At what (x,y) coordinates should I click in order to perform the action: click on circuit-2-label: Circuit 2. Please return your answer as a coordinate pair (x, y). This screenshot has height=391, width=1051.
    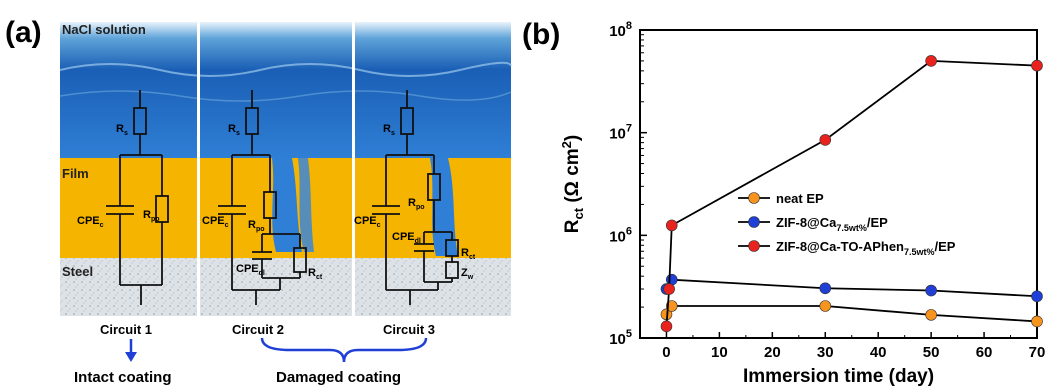
    Looking at the image, I should click on (258, 329).